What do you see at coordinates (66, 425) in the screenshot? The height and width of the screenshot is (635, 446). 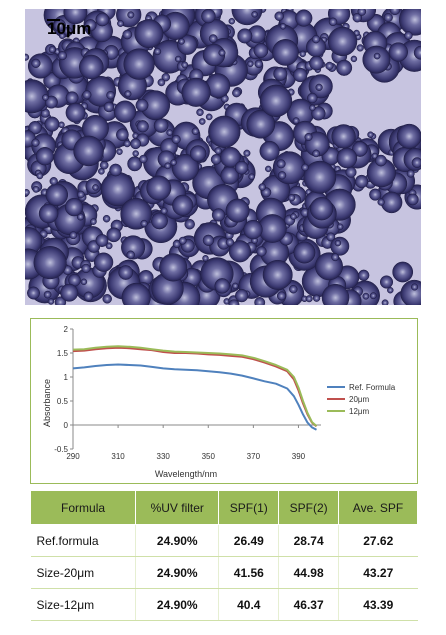 I see `y-tick-label: 0` at bounding box center [66, 425].